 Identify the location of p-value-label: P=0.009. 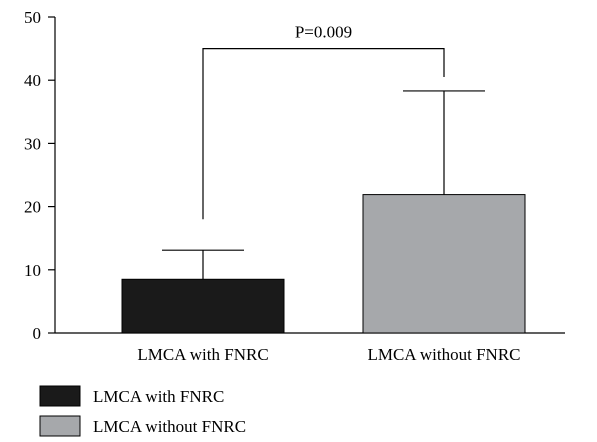
(323, 32).